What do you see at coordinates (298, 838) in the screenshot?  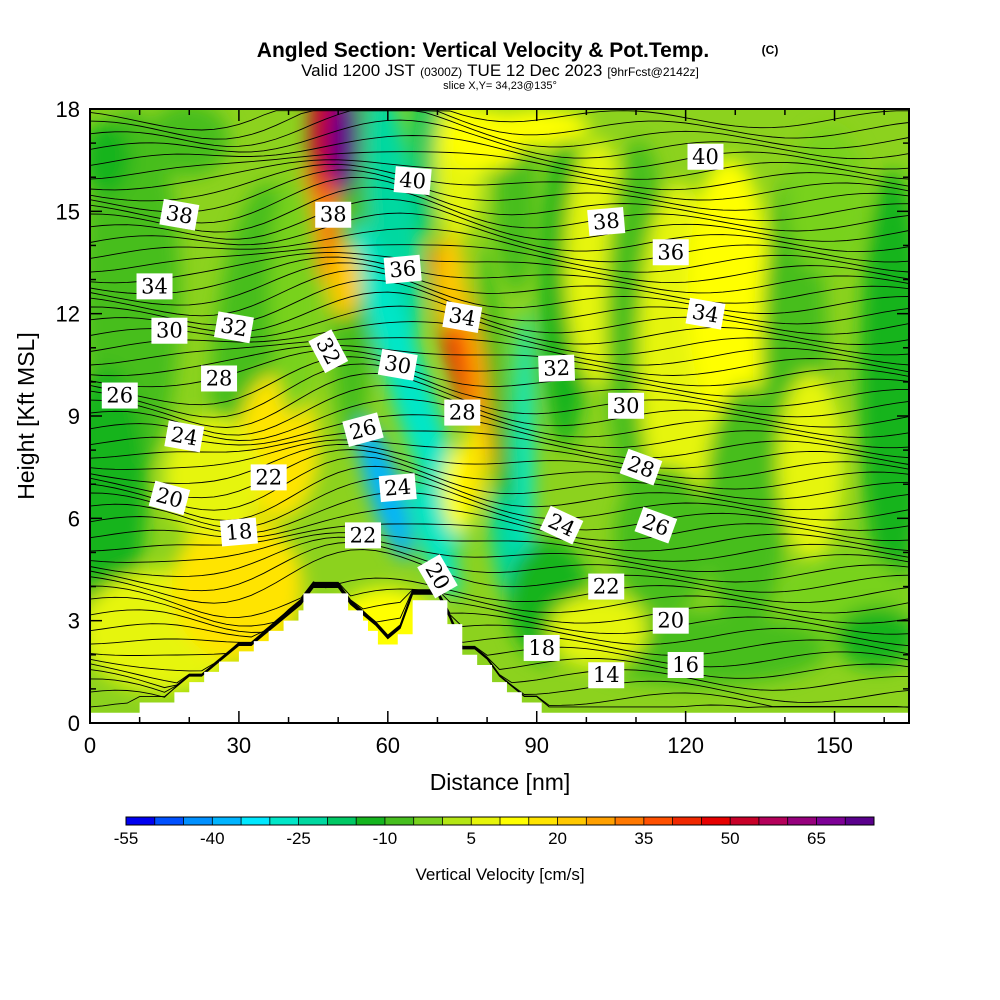 I see `colorbar-tick-label: -25` at bounding box center [298, 838].